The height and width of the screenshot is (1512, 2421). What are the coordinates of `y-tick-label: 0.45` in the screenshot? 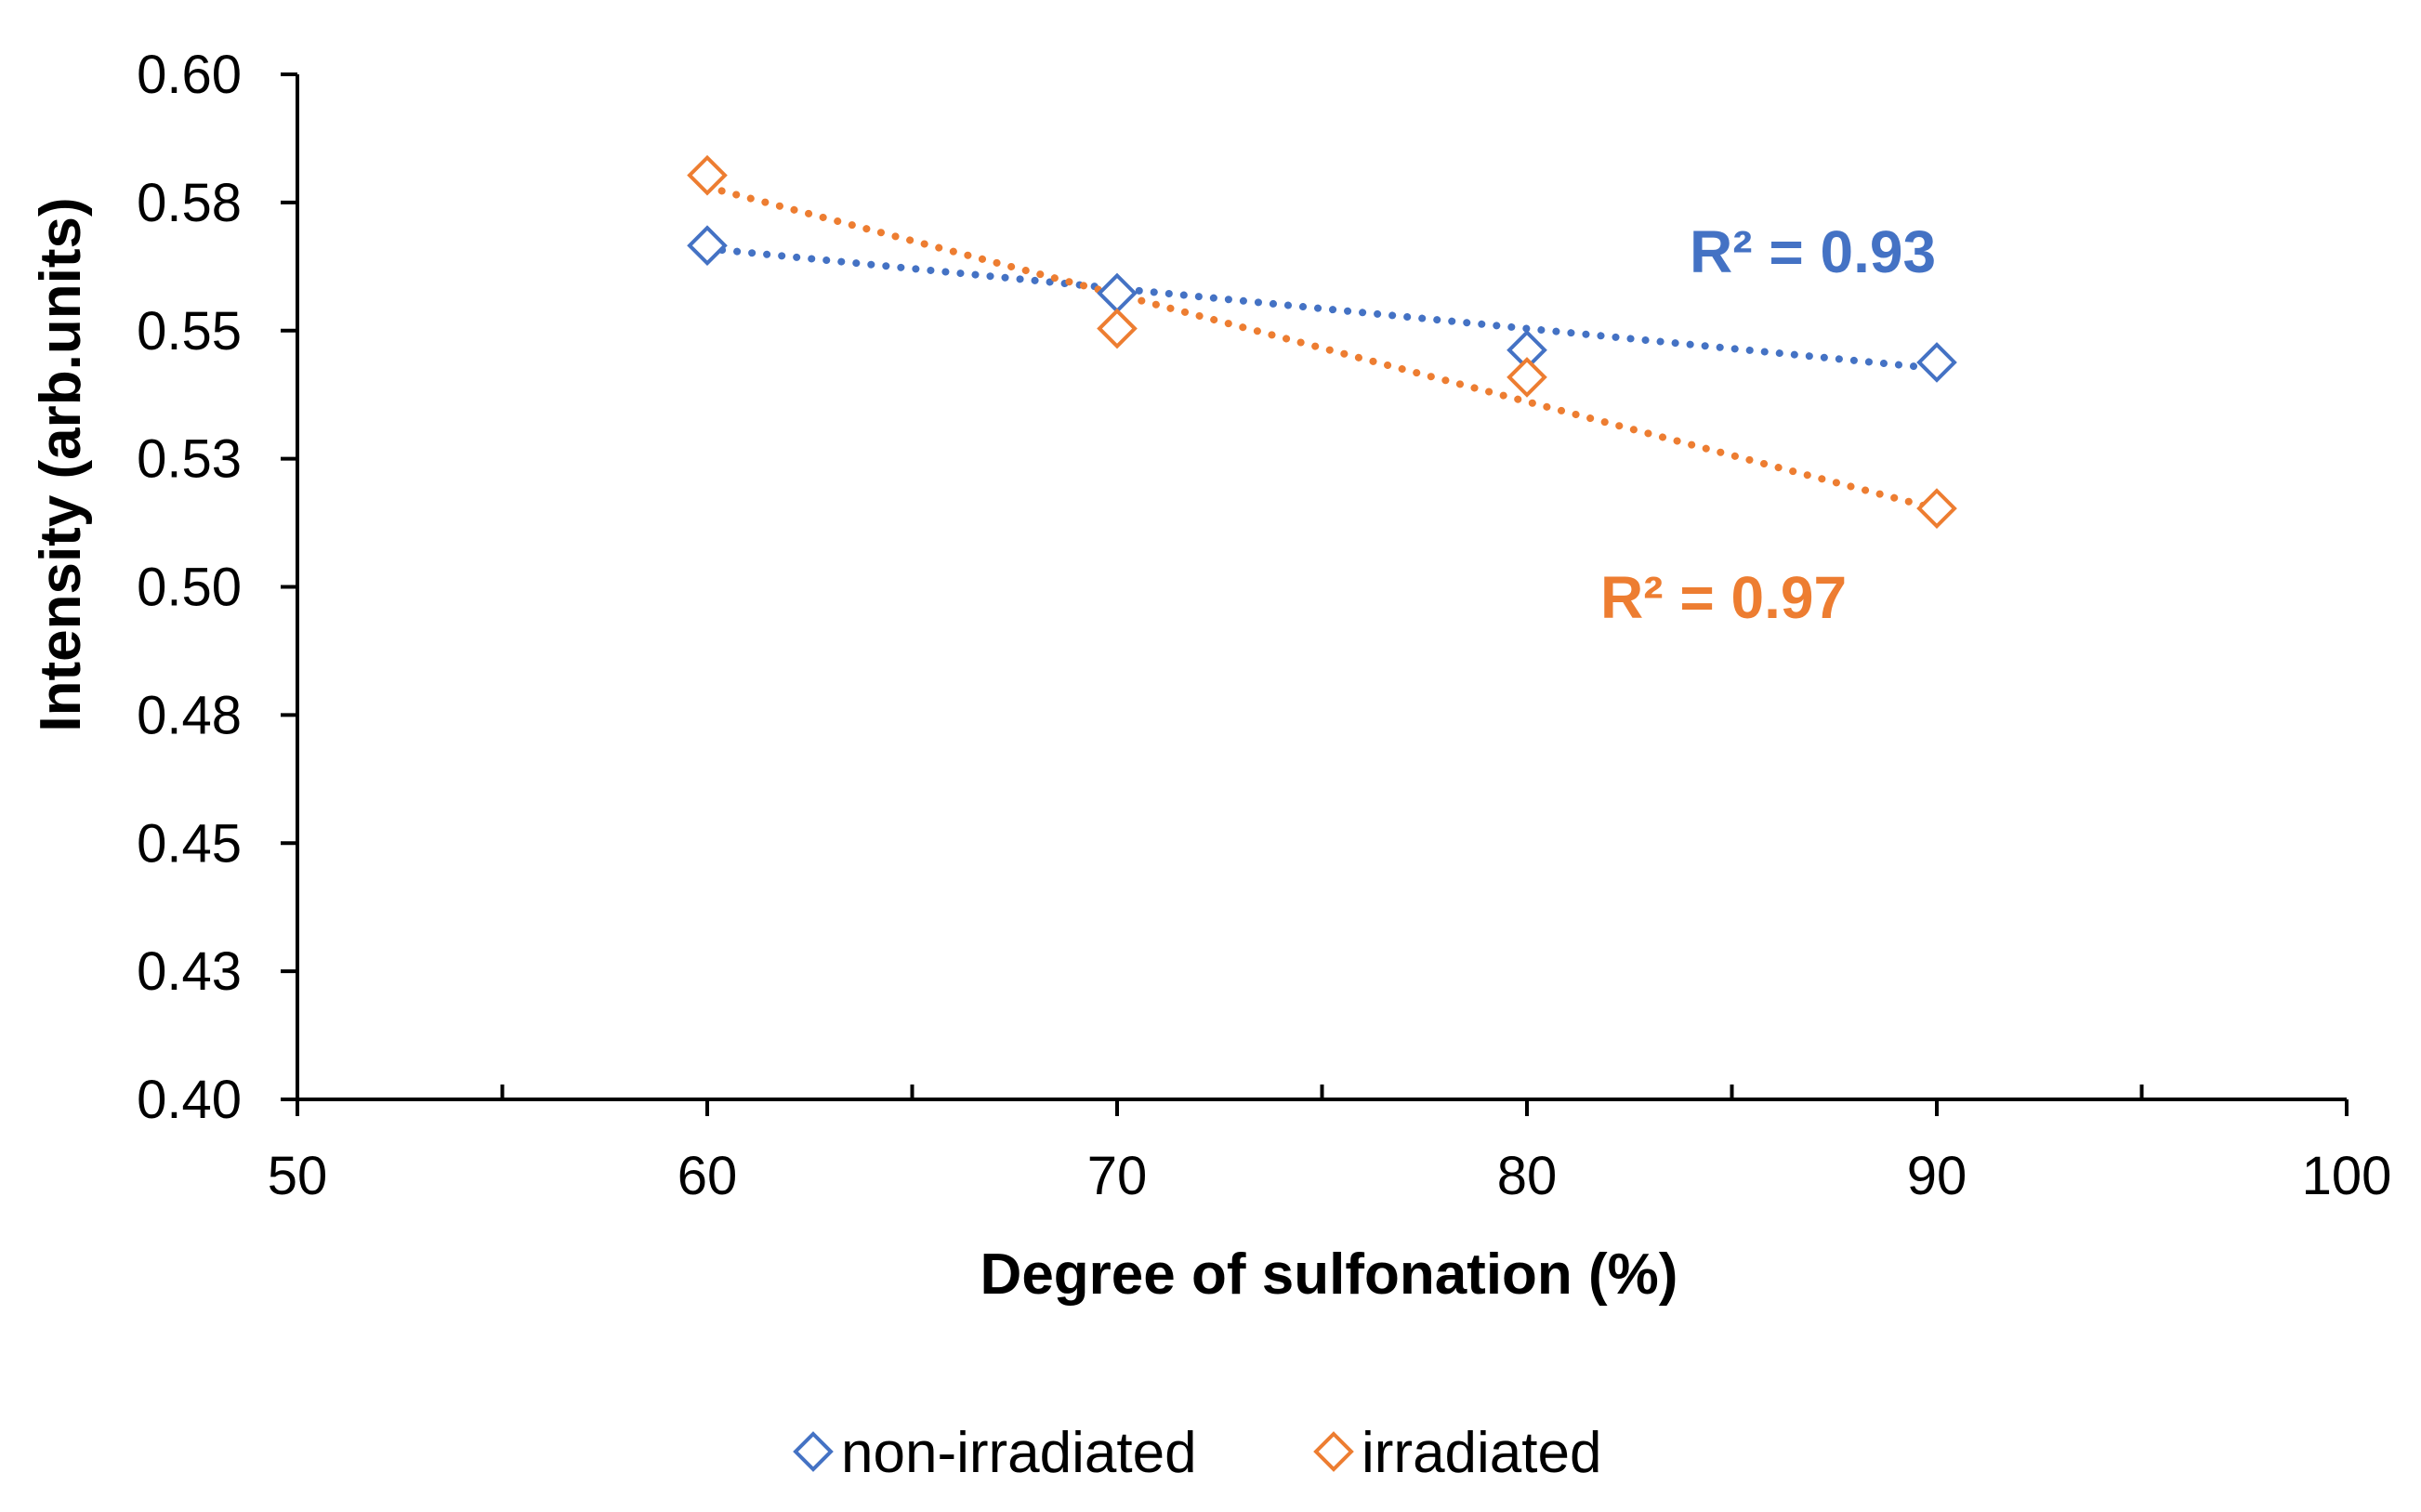 It's located at (189, 844).